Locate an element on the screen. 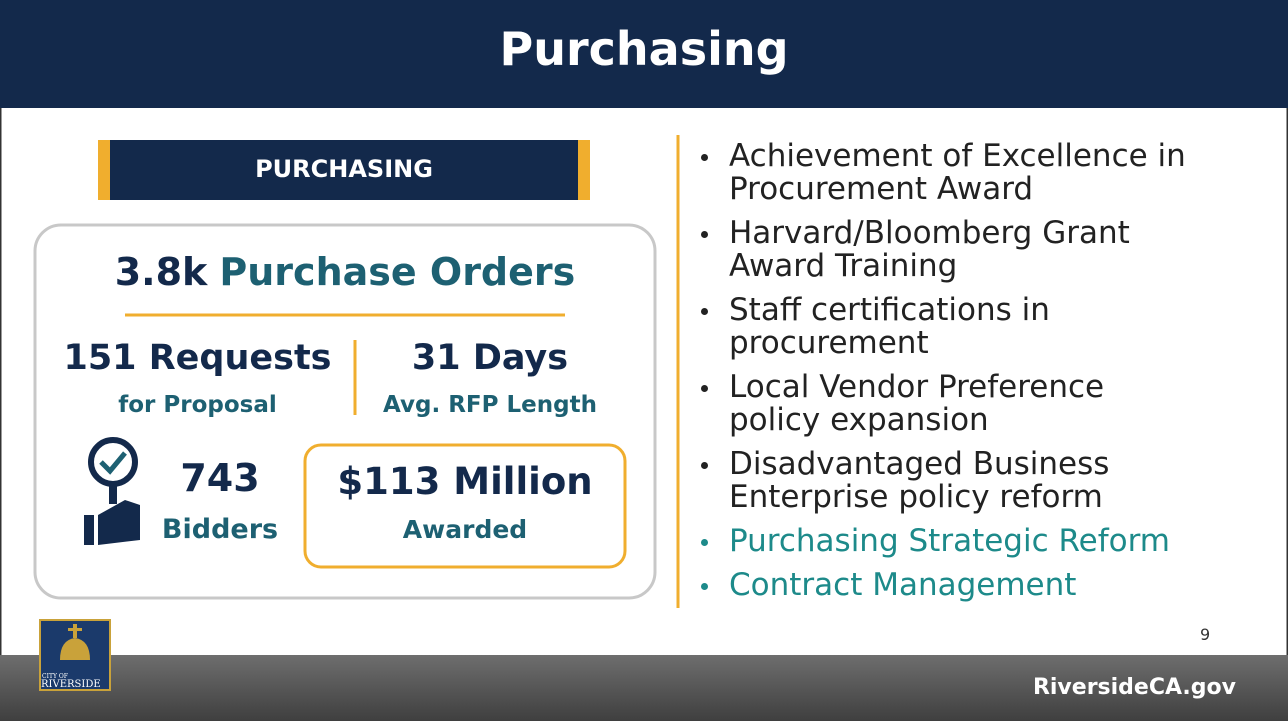 This screenshot has height=721, width=1288. bullet-line: Enterprise policy reform is located at coordinates (916, 497).